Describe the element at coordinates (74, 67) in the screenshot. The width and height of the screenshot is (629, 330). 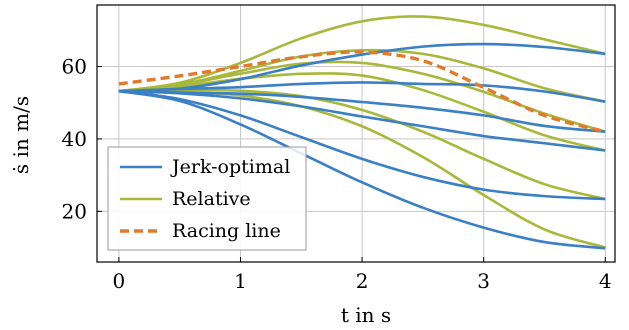
I see `y-tick-label: 60` at that location.